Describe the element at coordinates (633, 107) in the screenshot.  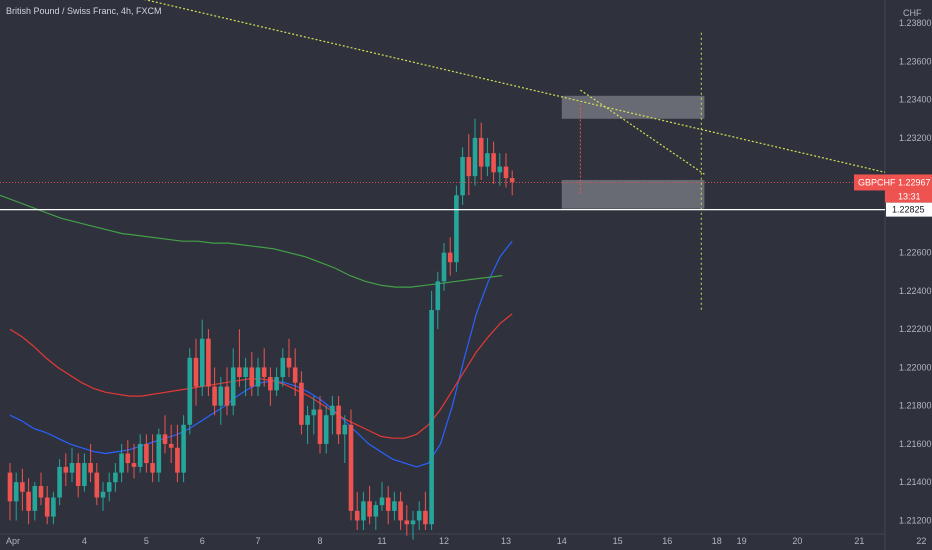
I see `resistance-zone` at that location.